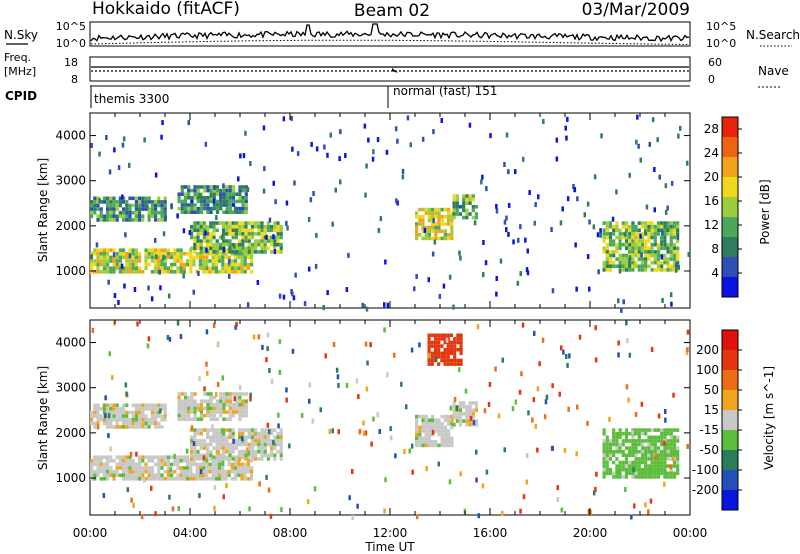 The width and height of the screenshot is (800, 554). I want to click on colorbar-swatch, so click(730, 380).